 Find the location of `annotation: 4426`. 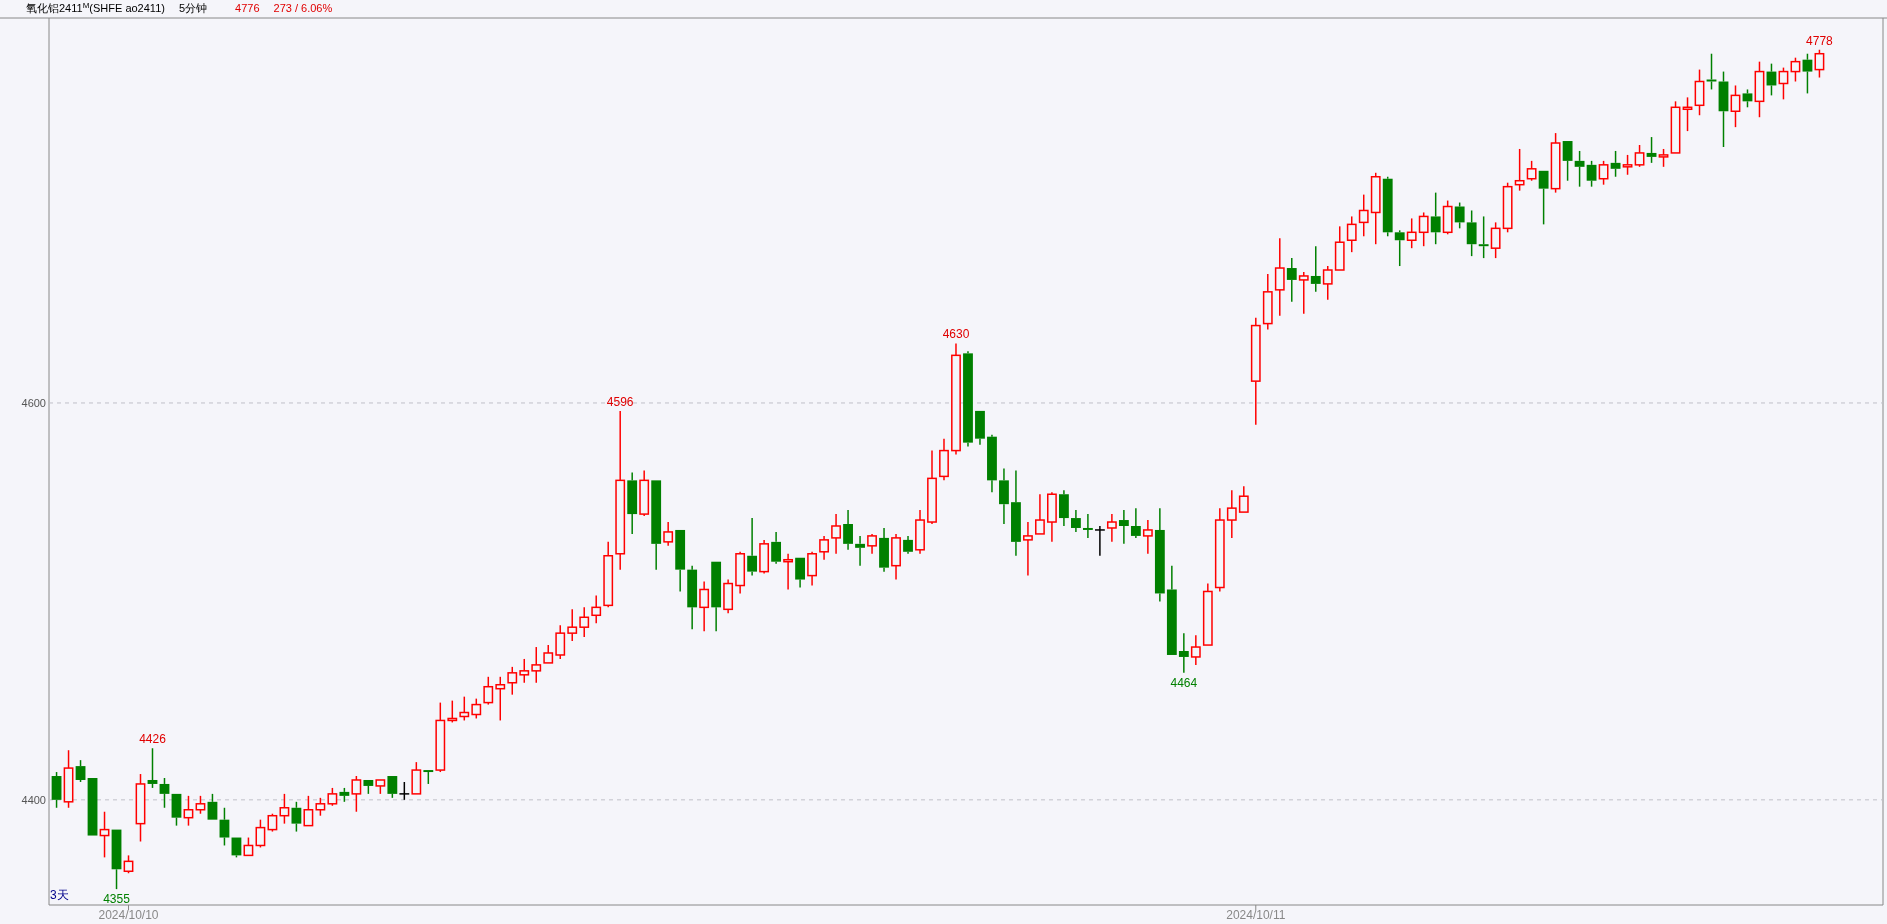

annotation: 4426 is located at coordinates (153, 739).